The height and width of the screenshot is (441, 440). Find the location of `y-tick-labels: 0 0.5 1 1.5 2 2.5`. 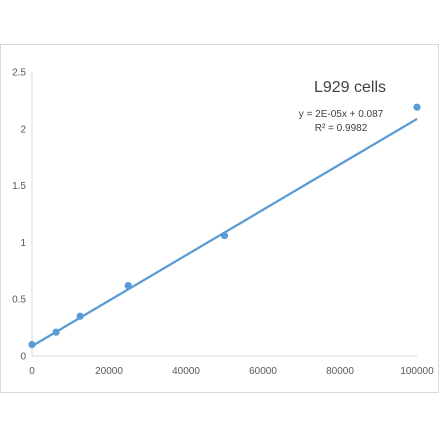

y-tick-labels: 0 0.5 1 1.5 2 2.5 is located at coordinates (19, 215).